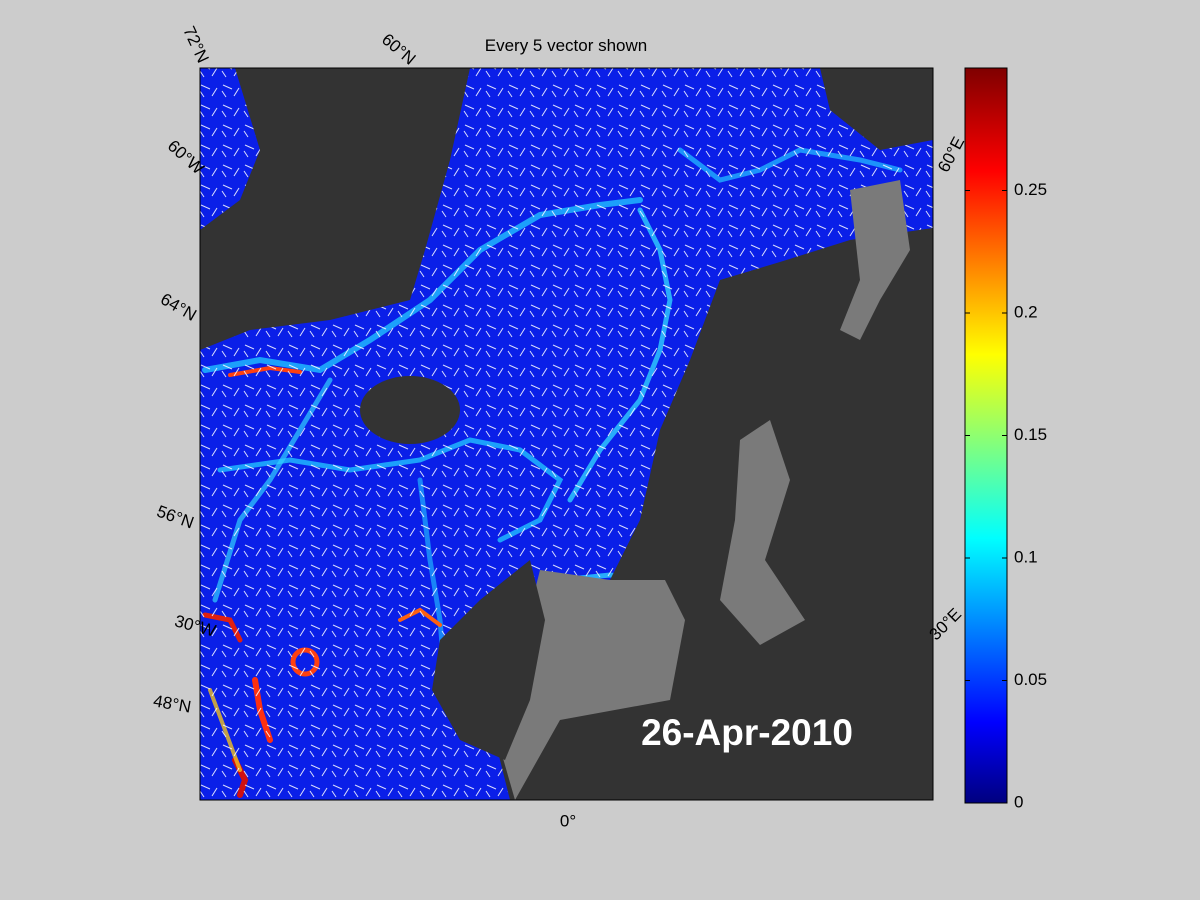 The height and width of the screenshot is (900, 1200). I want to click on colorbar-tick-label: 0, so click(1018, 801).